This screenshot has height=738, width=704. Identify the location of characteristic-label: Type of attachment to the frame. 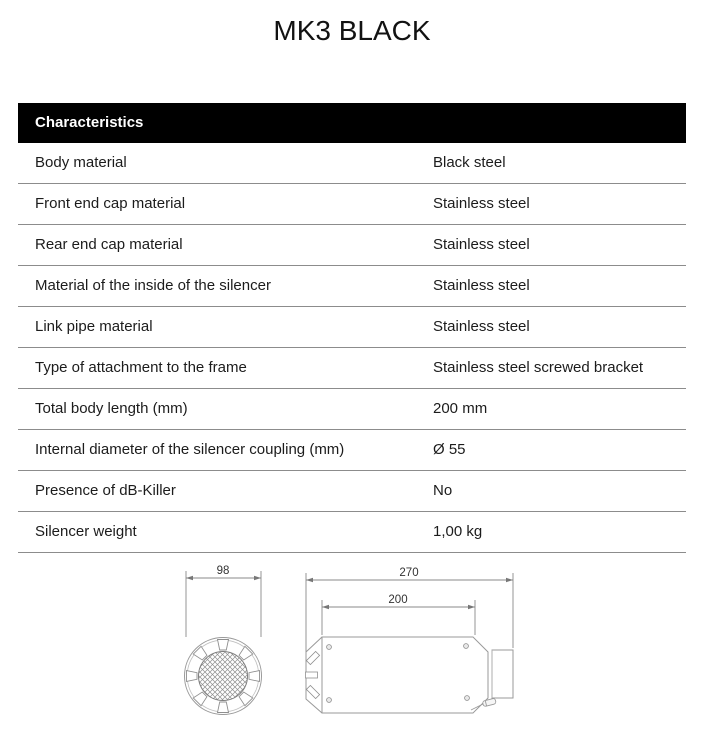
(141, 367).